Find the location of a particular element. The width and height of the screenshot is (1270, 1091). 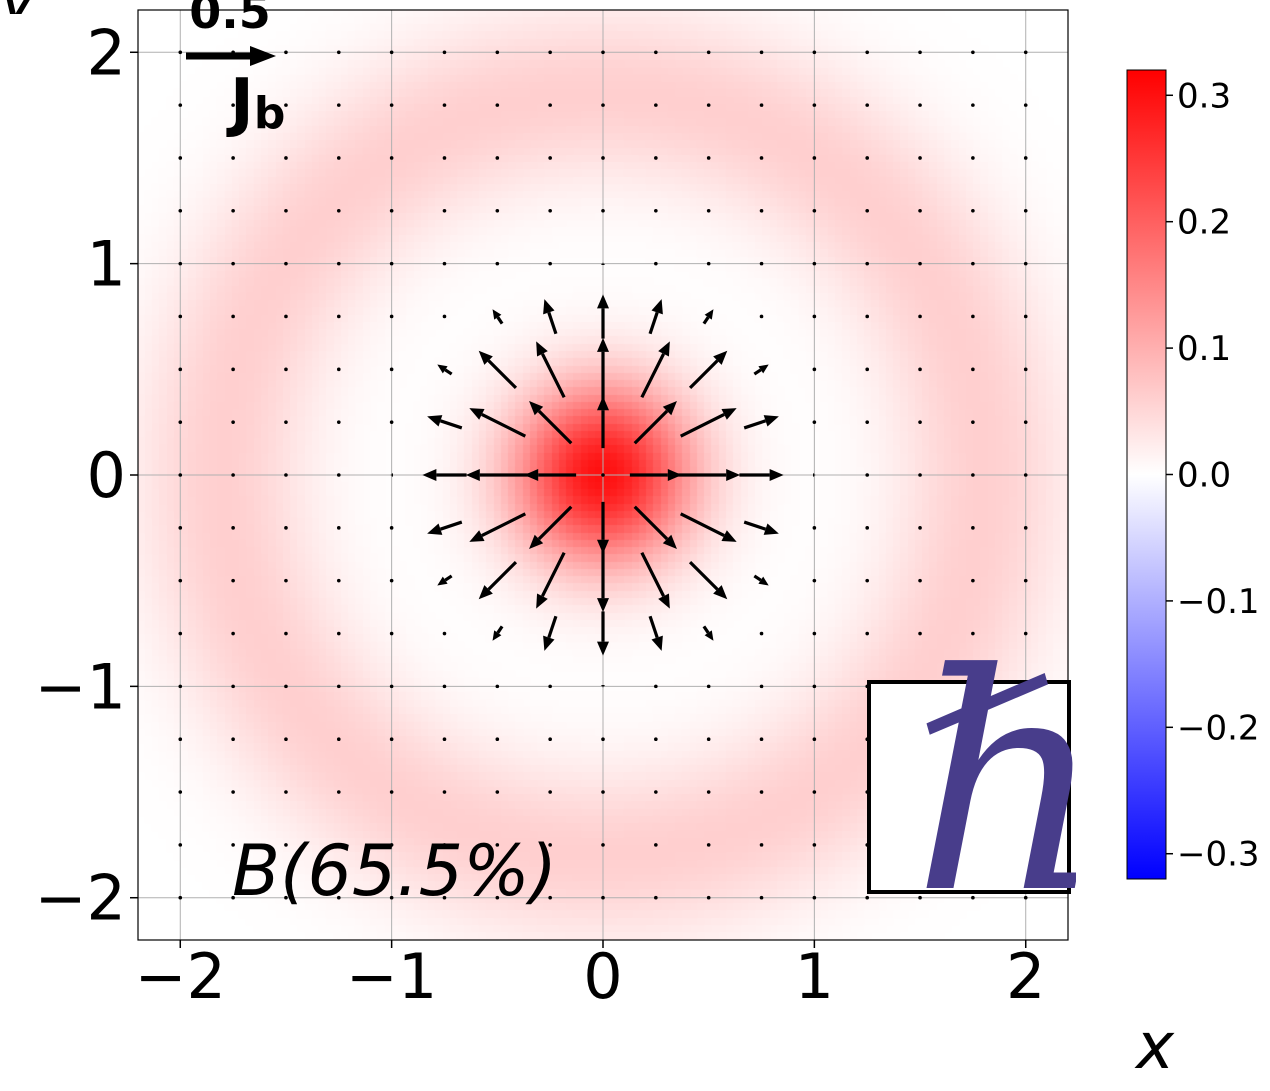

quiver-key: 0.5 Jb is located at coordinates (235, 70).